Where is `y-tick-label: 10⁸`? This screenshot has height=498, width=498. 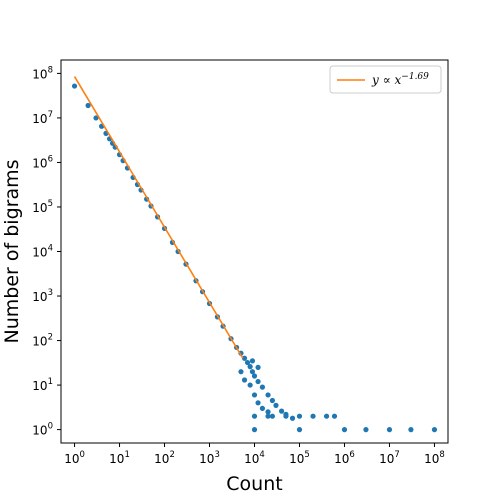 y-tick-label: 10⁸ is located at coordinates (42, 73).